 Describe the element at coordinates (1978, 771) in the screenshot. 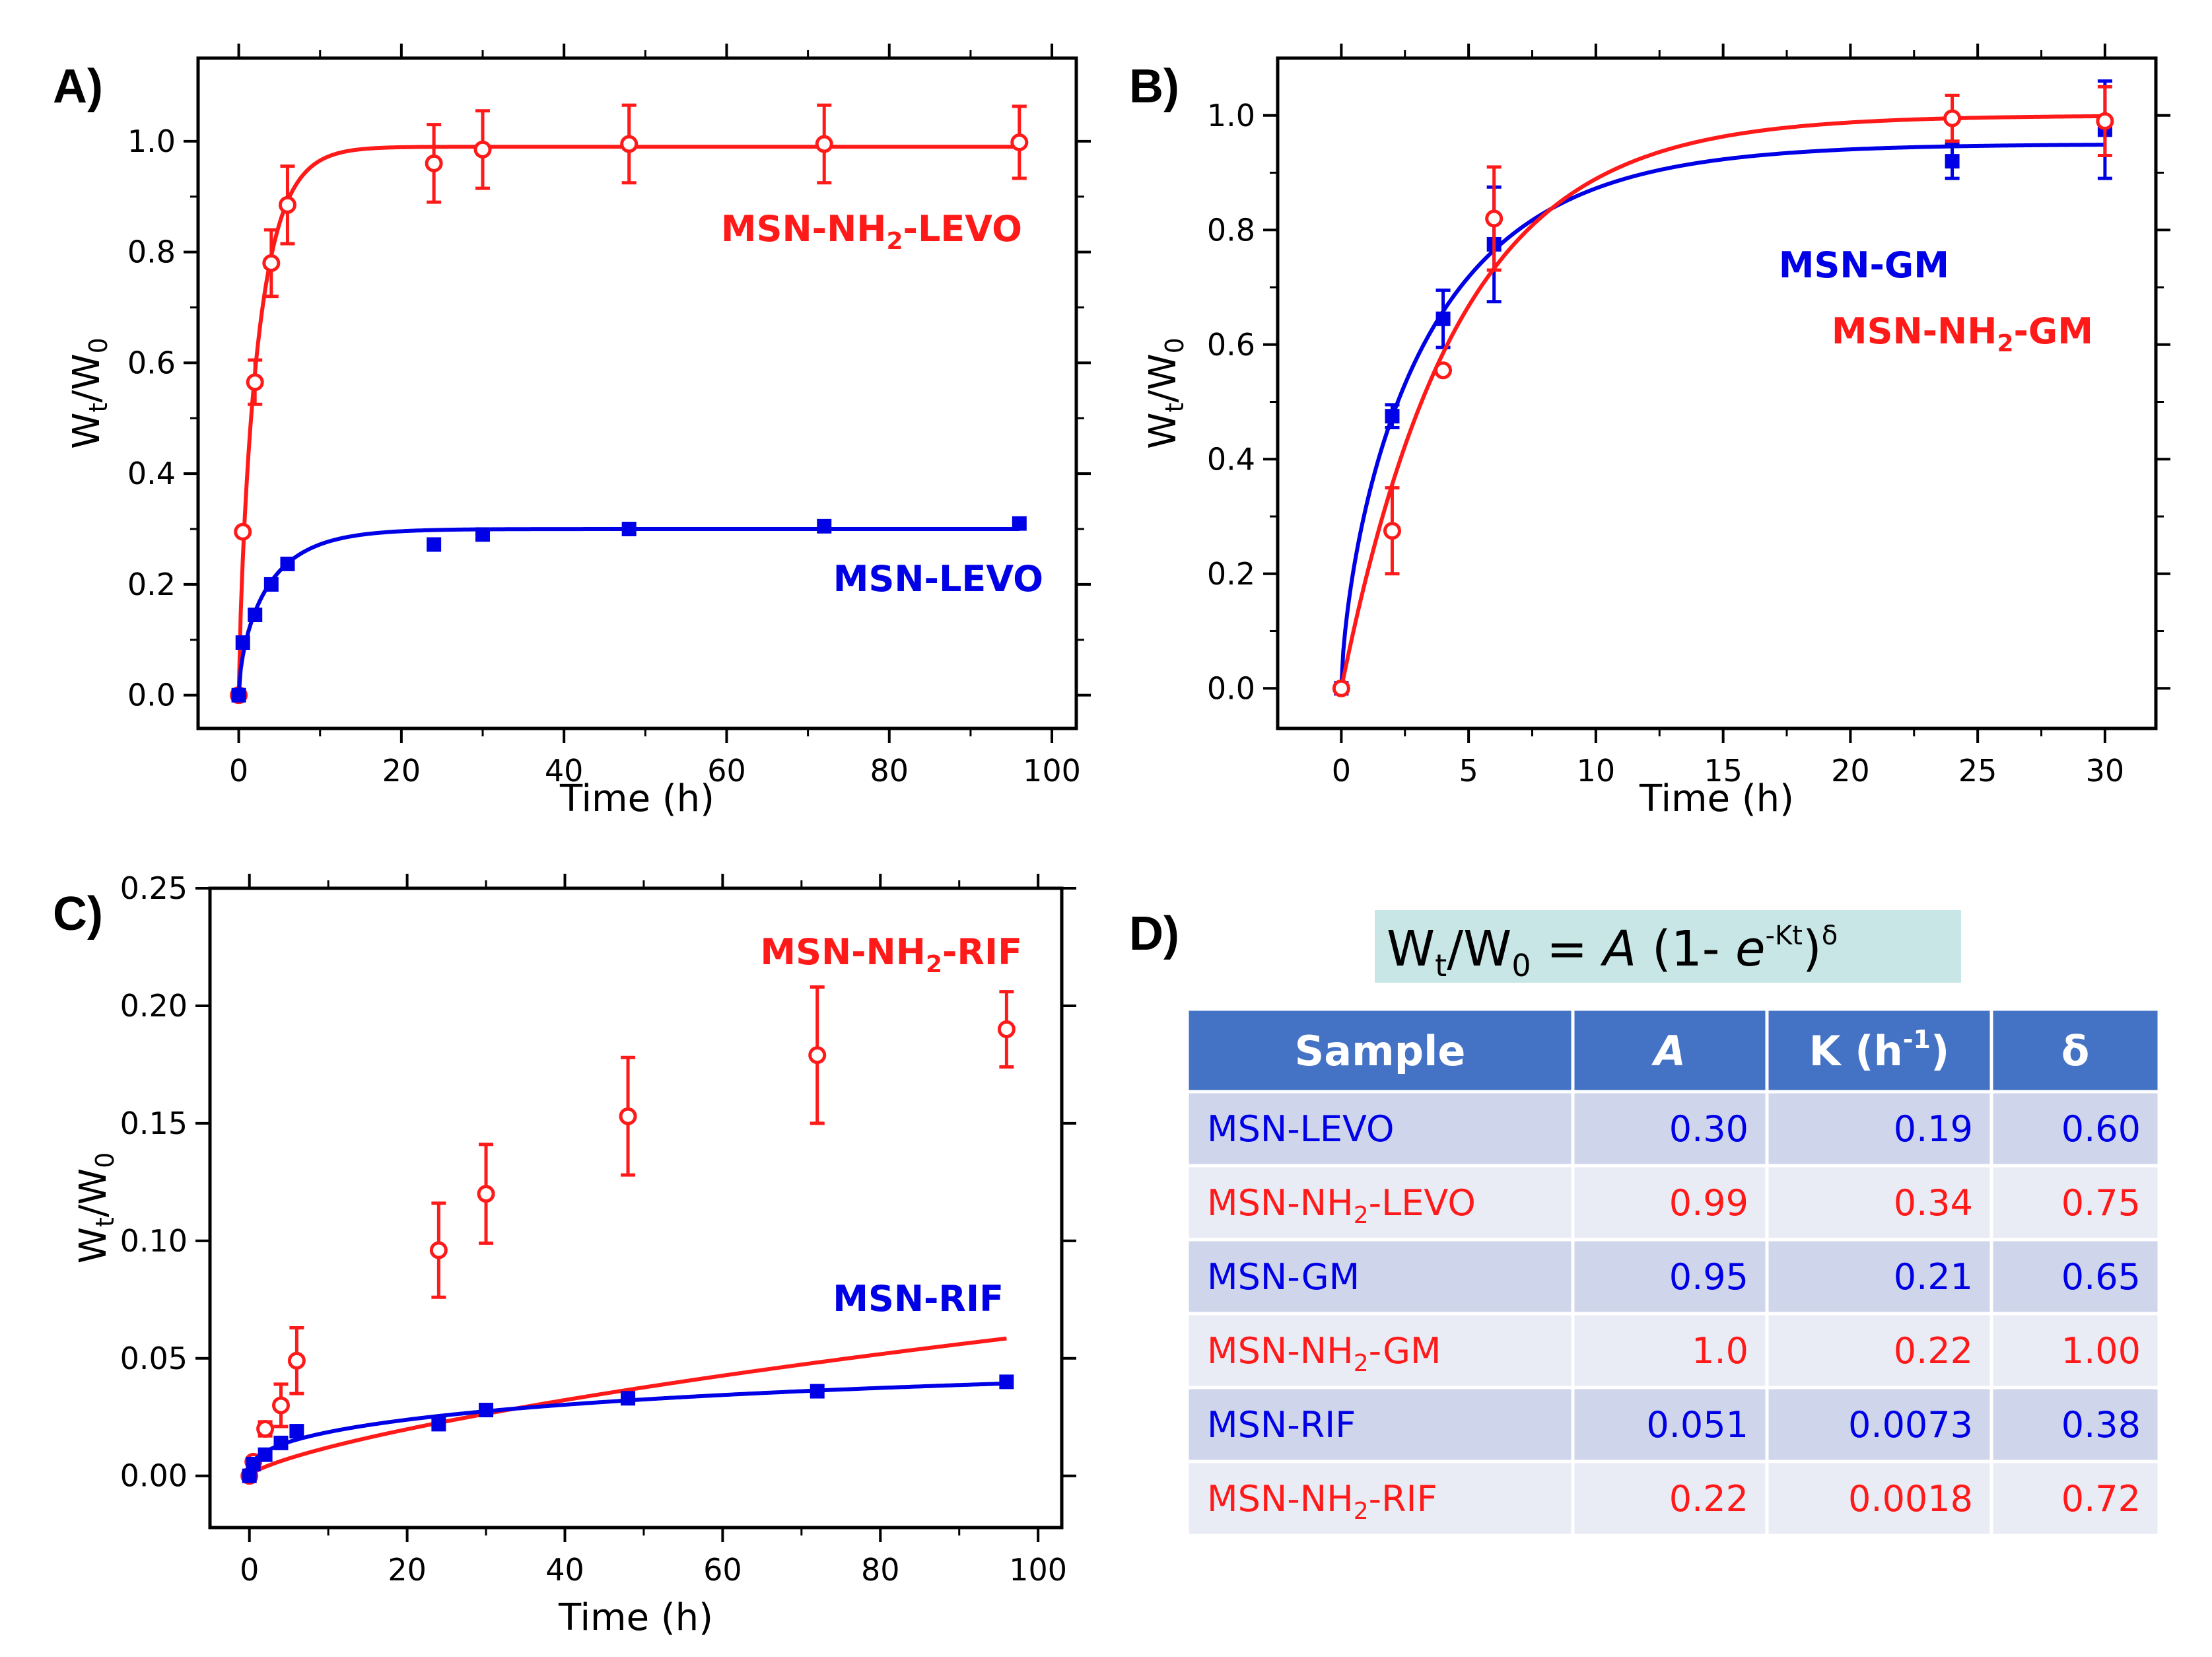

I see `x-tick-label: 25` at that location.